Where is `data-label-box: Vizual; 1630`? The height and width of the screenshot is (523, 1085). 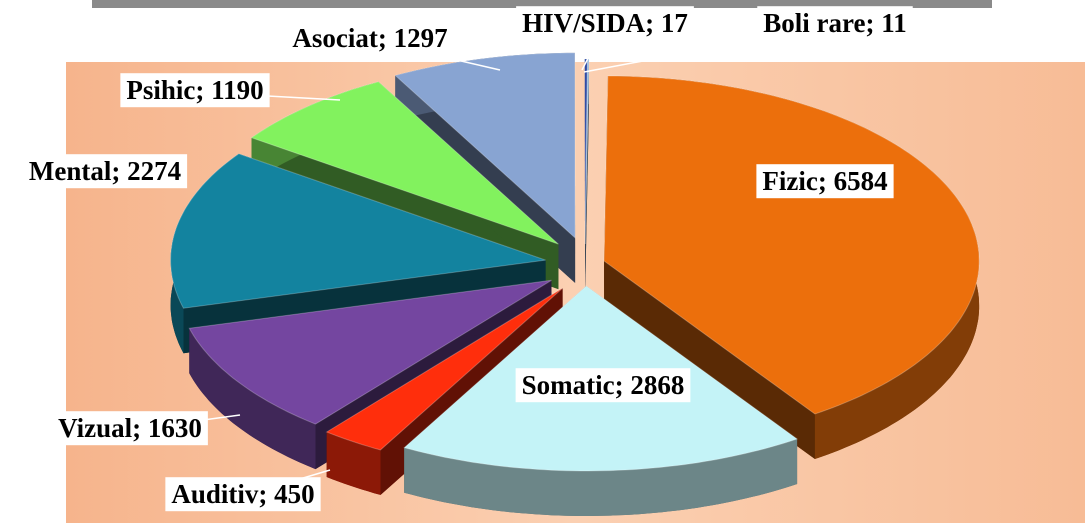
data-label-box: Vizual; 1630 is located at coordinates (130, 428).